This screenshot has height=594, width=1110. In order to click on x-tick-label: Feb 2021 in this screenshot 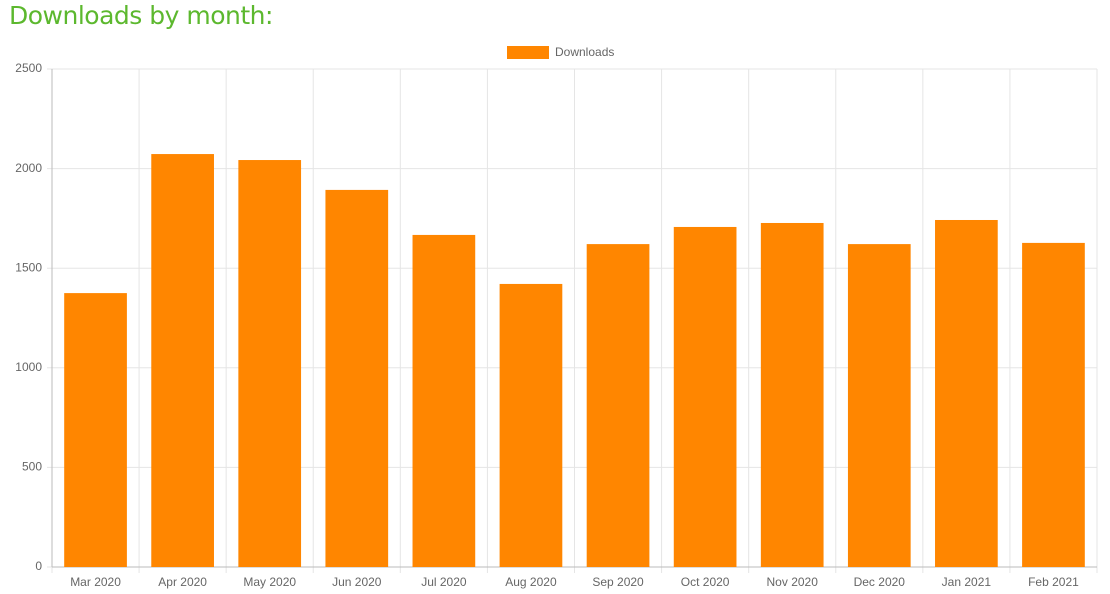, I will do `click(1053, 582)`.